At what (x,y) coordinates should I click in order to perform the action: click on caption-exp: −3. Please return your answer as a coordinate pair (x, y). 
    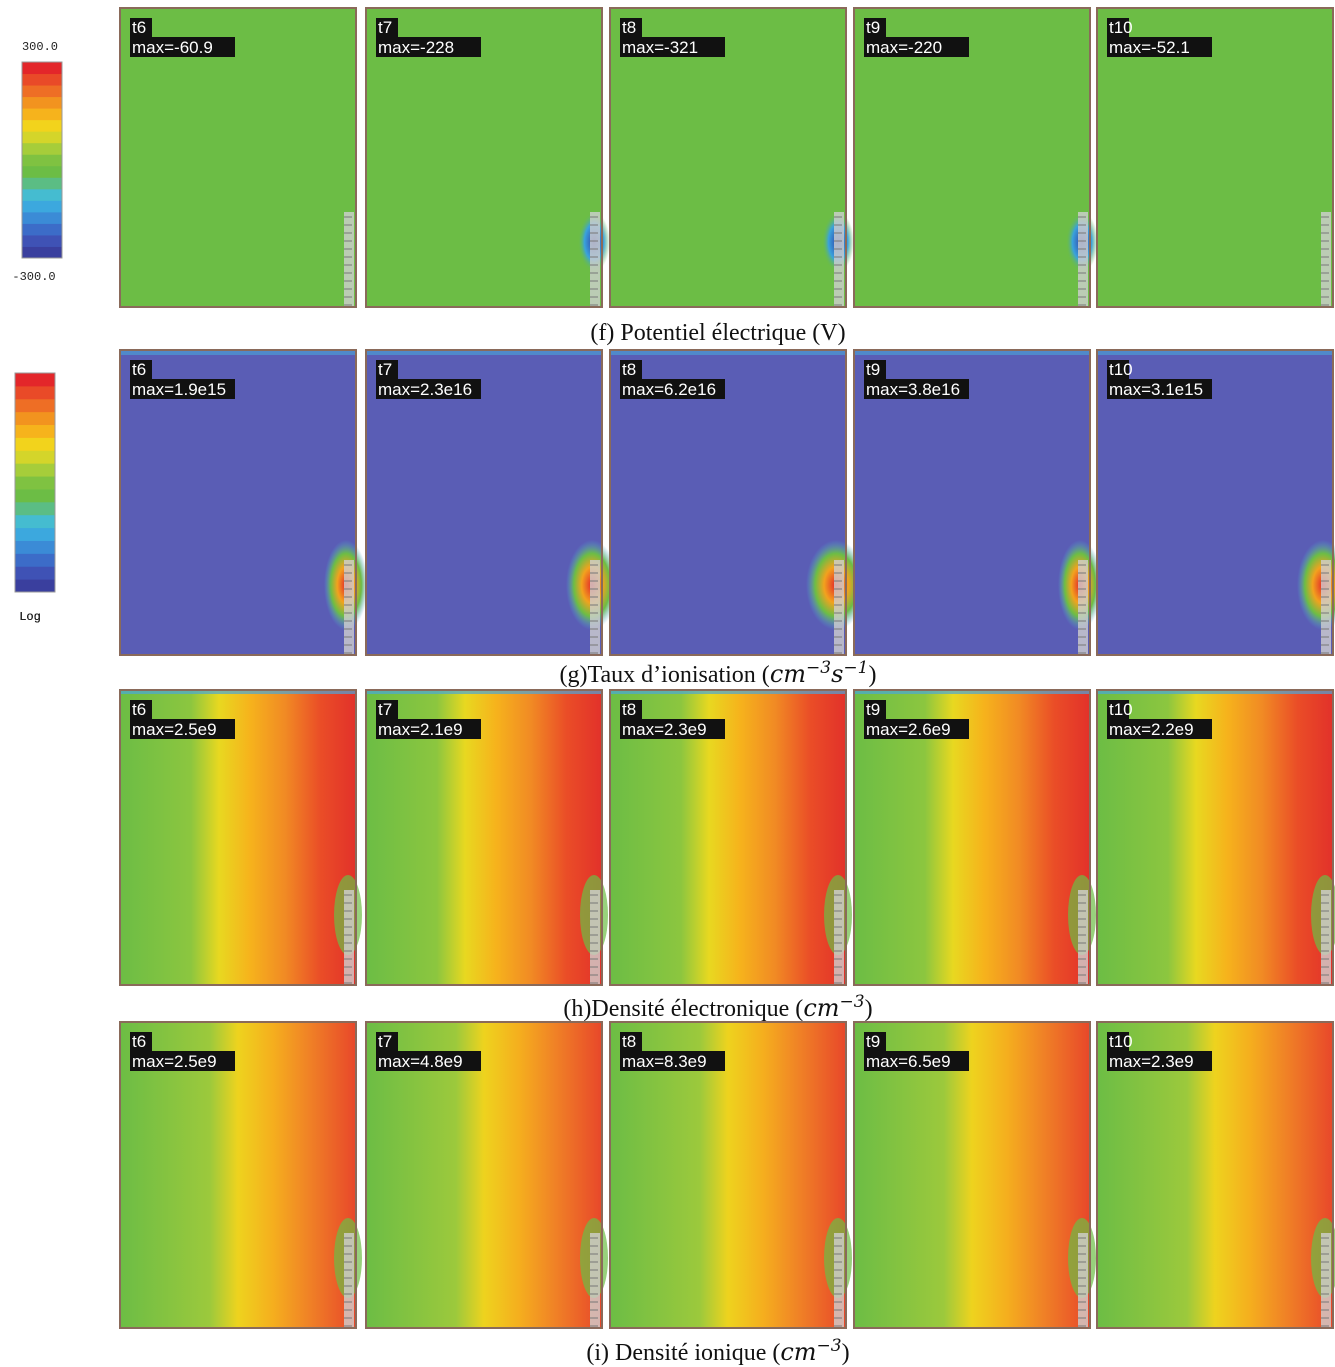
    Looking at the image, I should click on (818, 668).